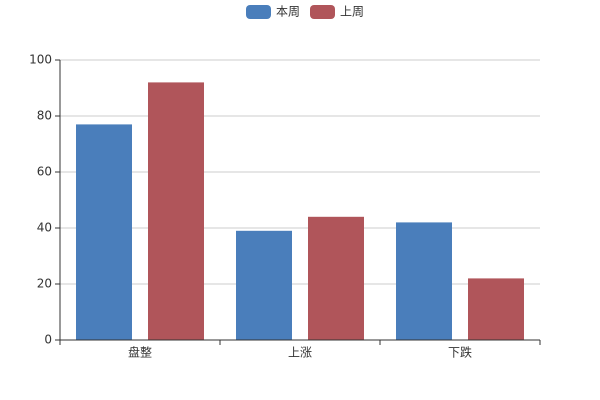 This screenshot has height=400, width=600. Describe the element at coordinates (44, 172) in the screenshot. I see `y-tick-label: 60` at that location.